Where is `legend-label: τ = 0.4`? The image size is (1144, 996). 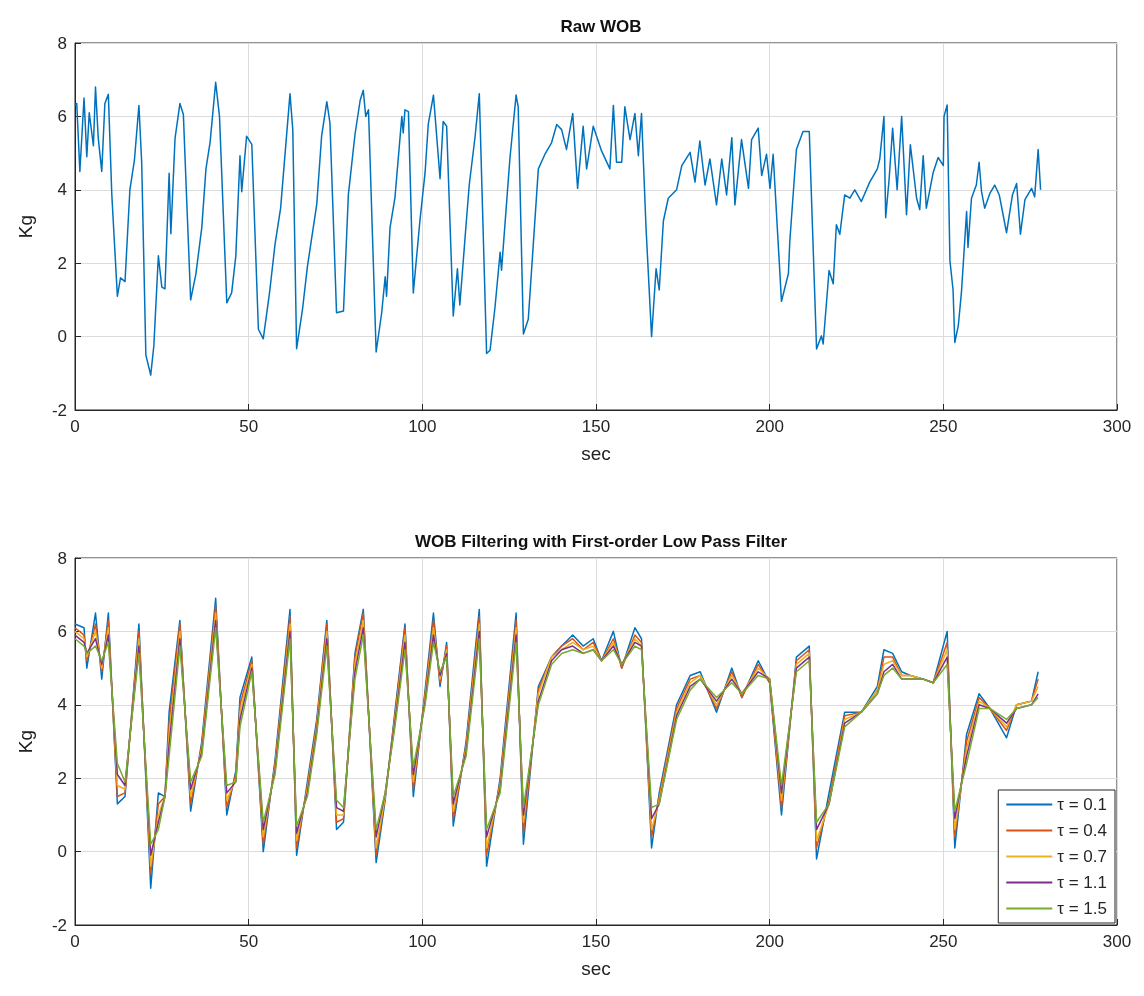
legend-label: τ = 0.4 is located at coordinates (1082, 830).